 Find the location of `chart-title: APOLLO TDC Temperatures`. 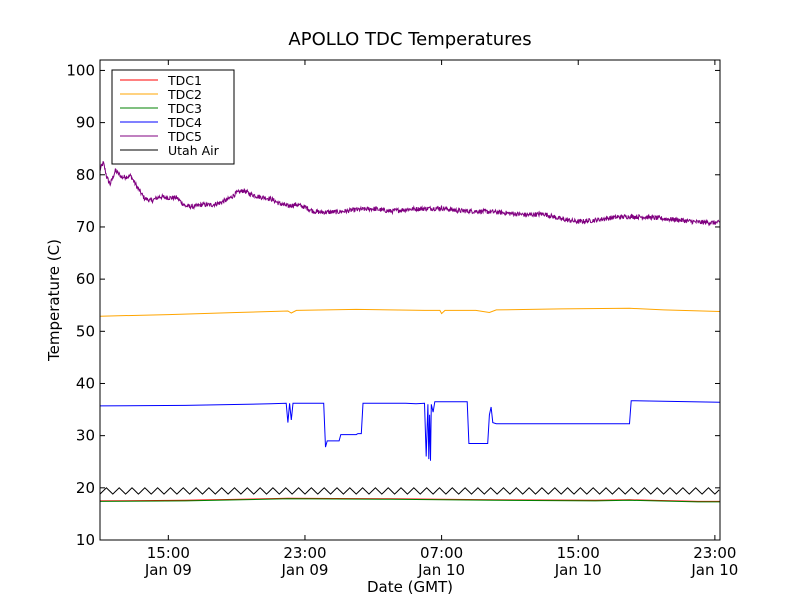

chart-title: APOLLO TDC Temperatures is located at coordinates (409, 39).